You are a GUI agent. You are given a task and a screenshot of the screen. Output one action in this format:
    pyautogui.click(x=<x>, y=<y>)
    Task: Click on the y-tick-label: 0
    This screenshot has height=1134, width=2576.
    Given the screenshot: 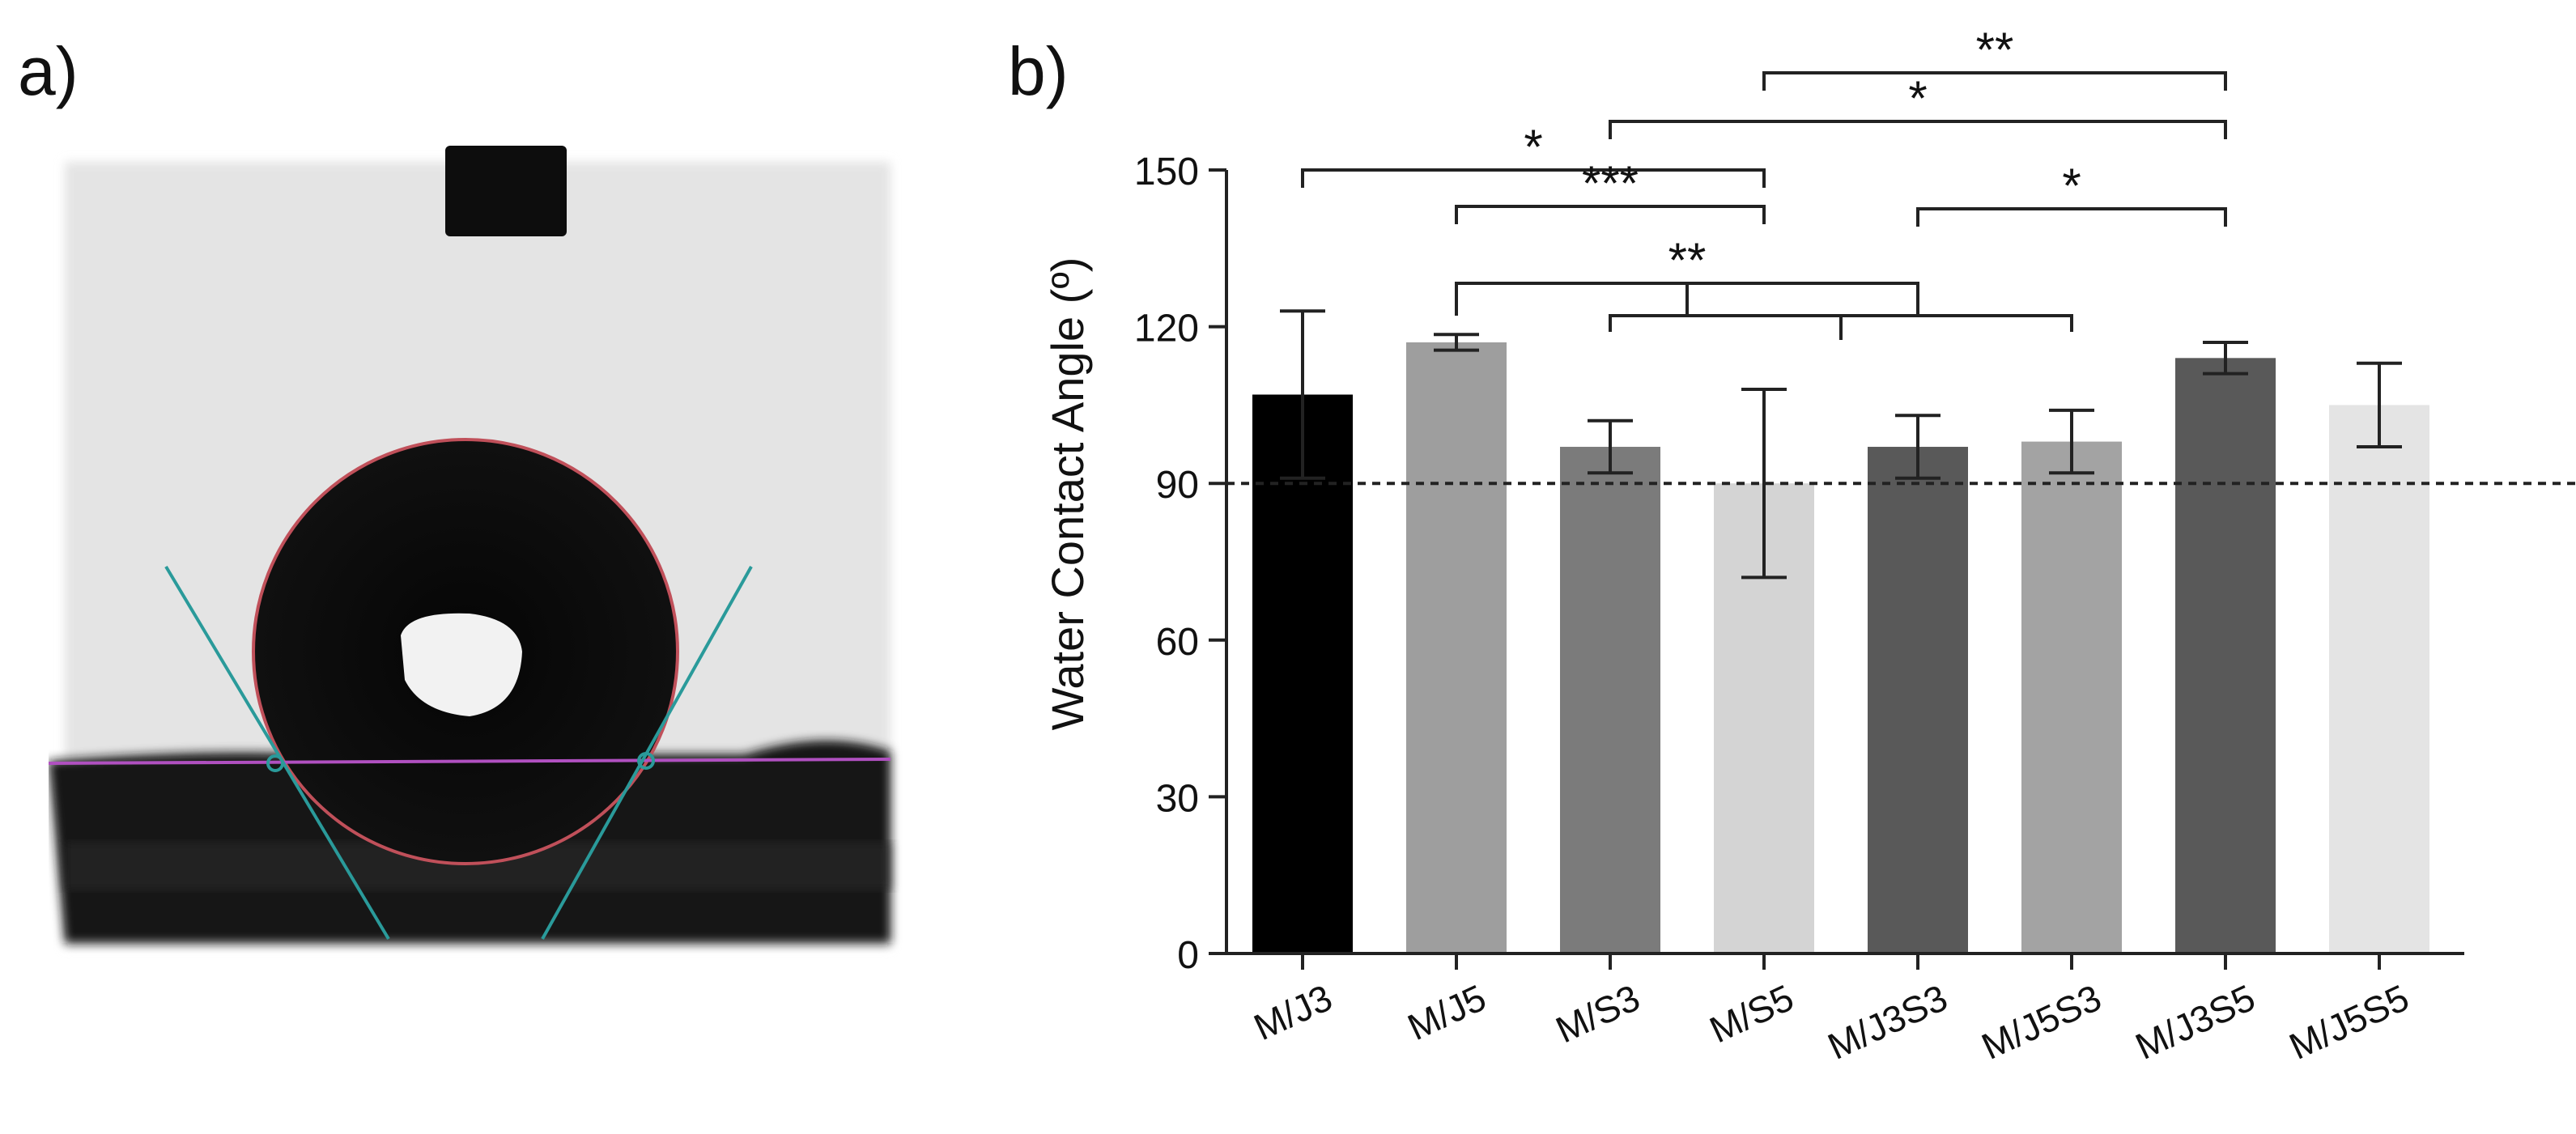 What is the action you would take?
    pyautogui.click(x=1188, y=955)
    